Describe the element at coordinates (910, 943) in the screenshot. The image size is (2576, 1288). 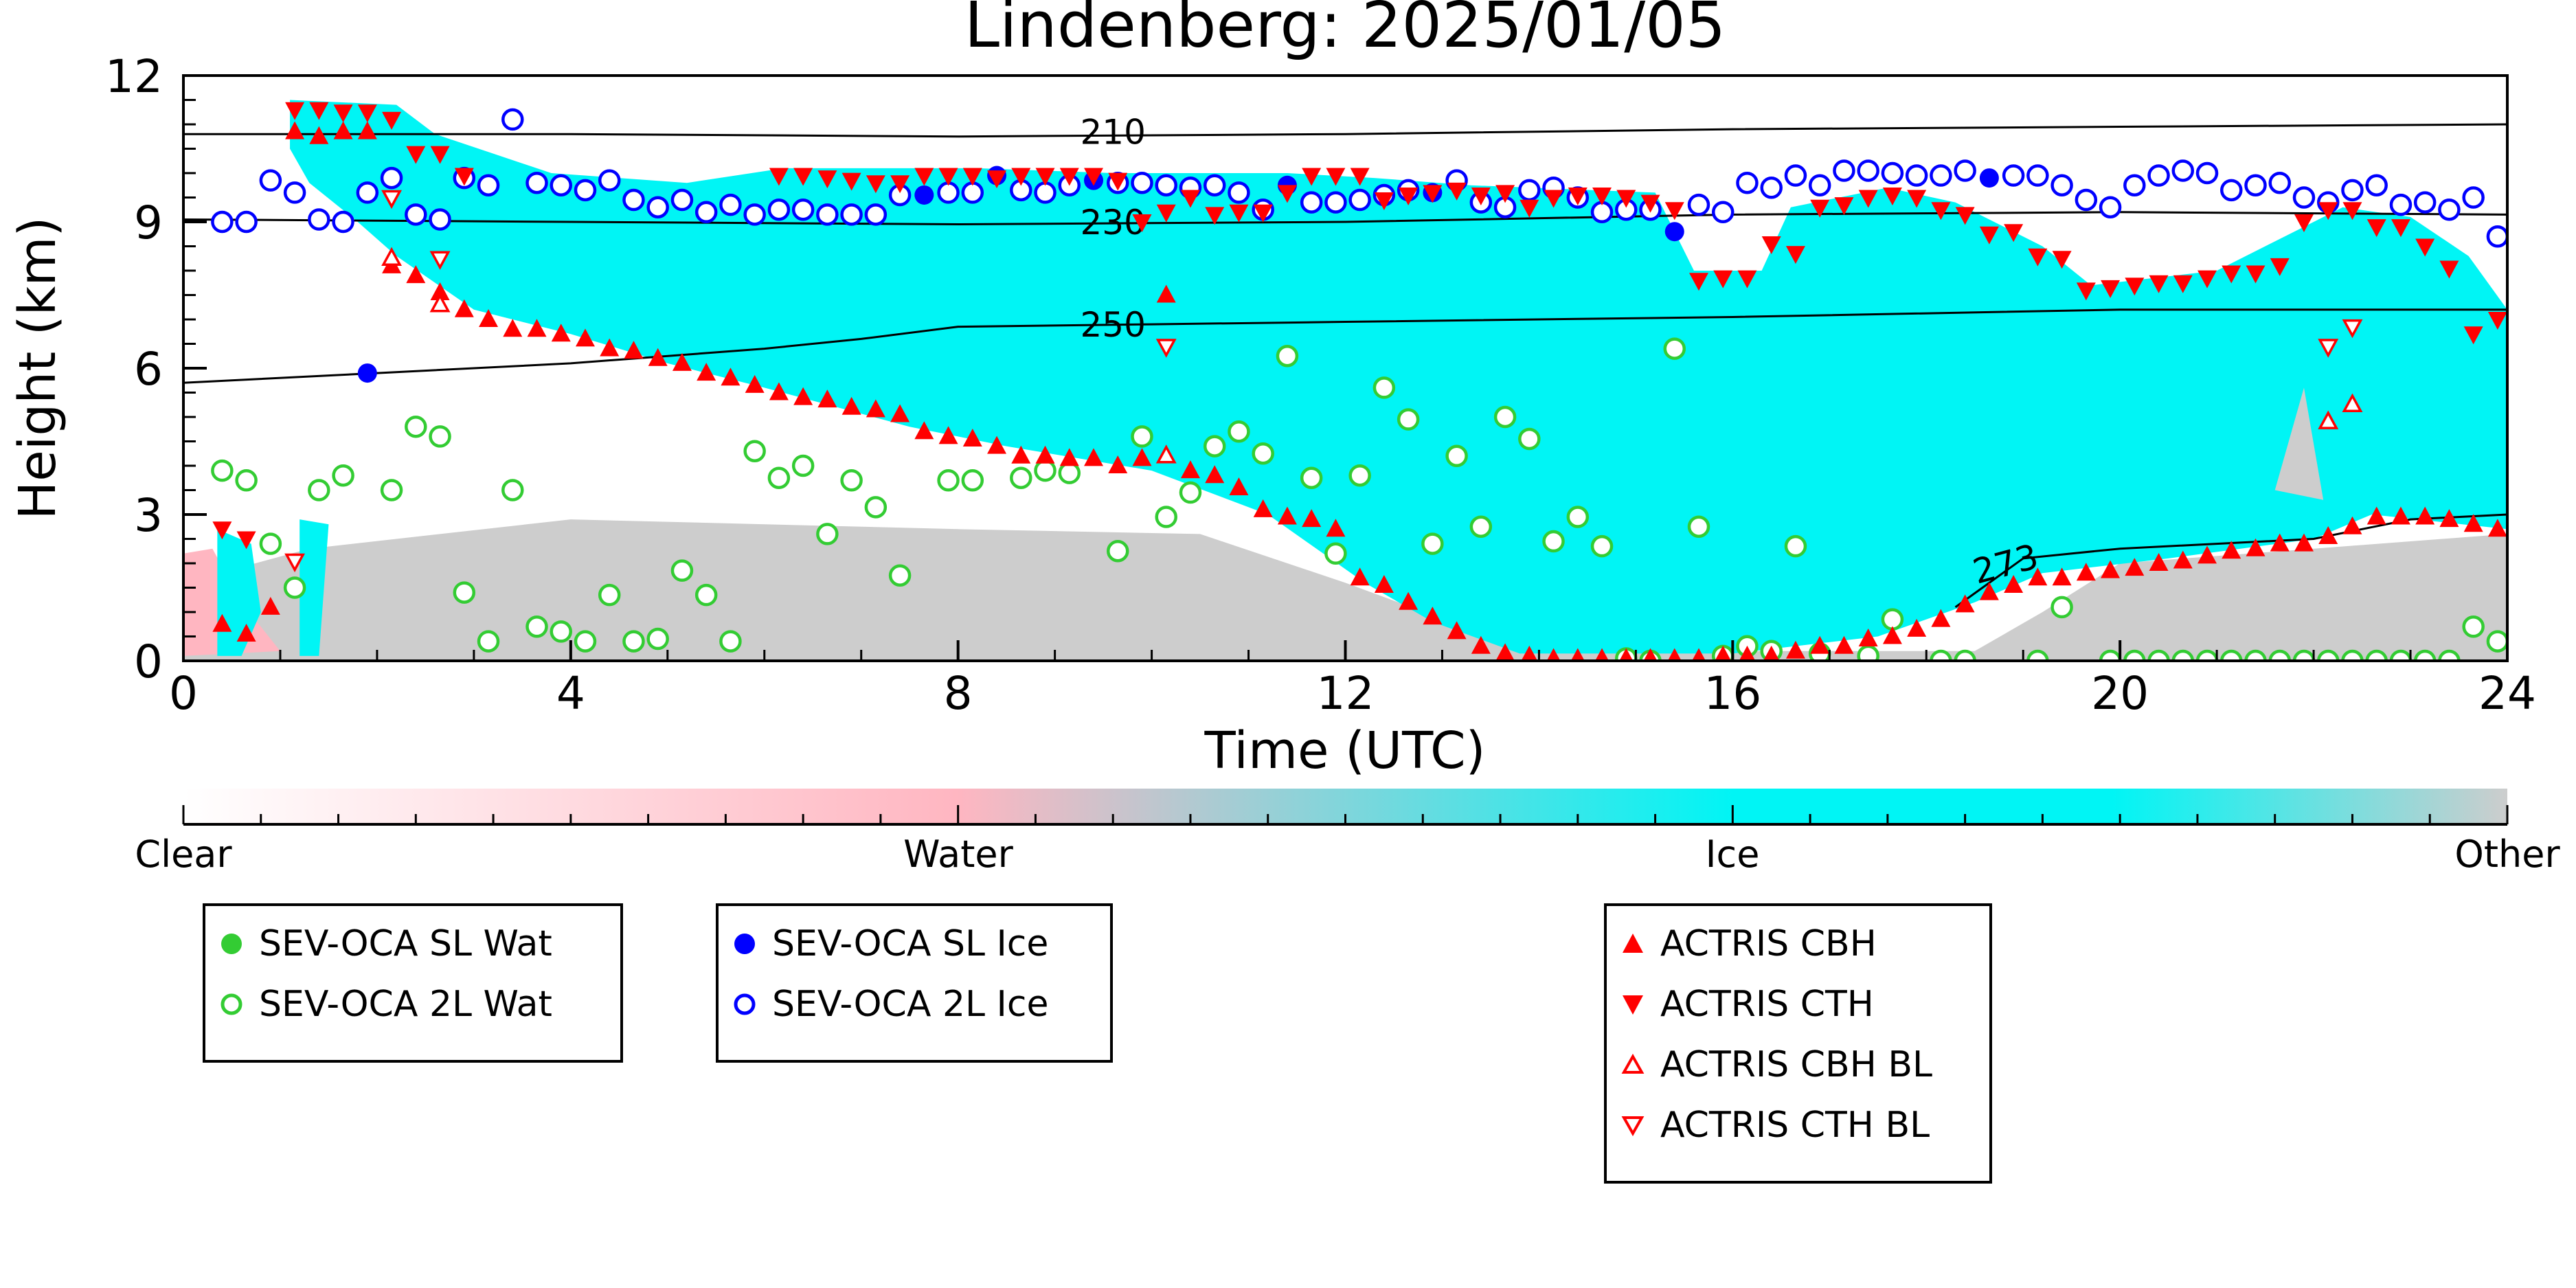
I see `legend-label: SEV-OCA SL Ice` at that location.